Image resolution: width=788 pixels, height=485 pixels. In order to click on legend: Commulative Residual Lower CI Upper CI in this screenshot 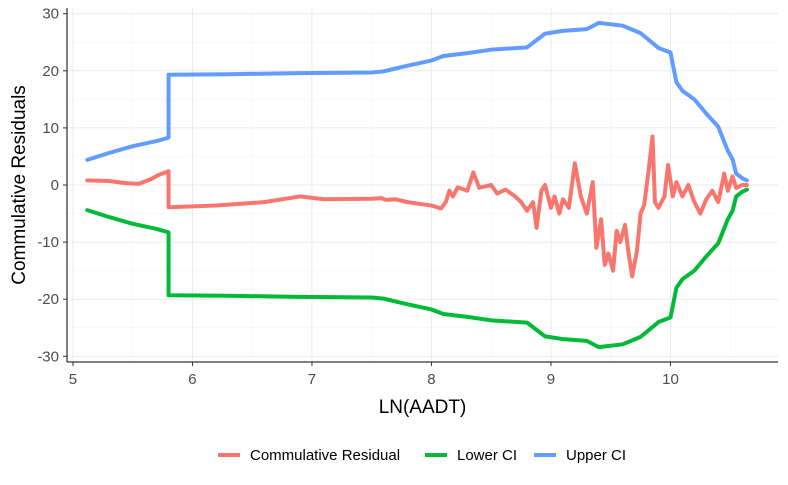, I will do `click(422, 455)`.